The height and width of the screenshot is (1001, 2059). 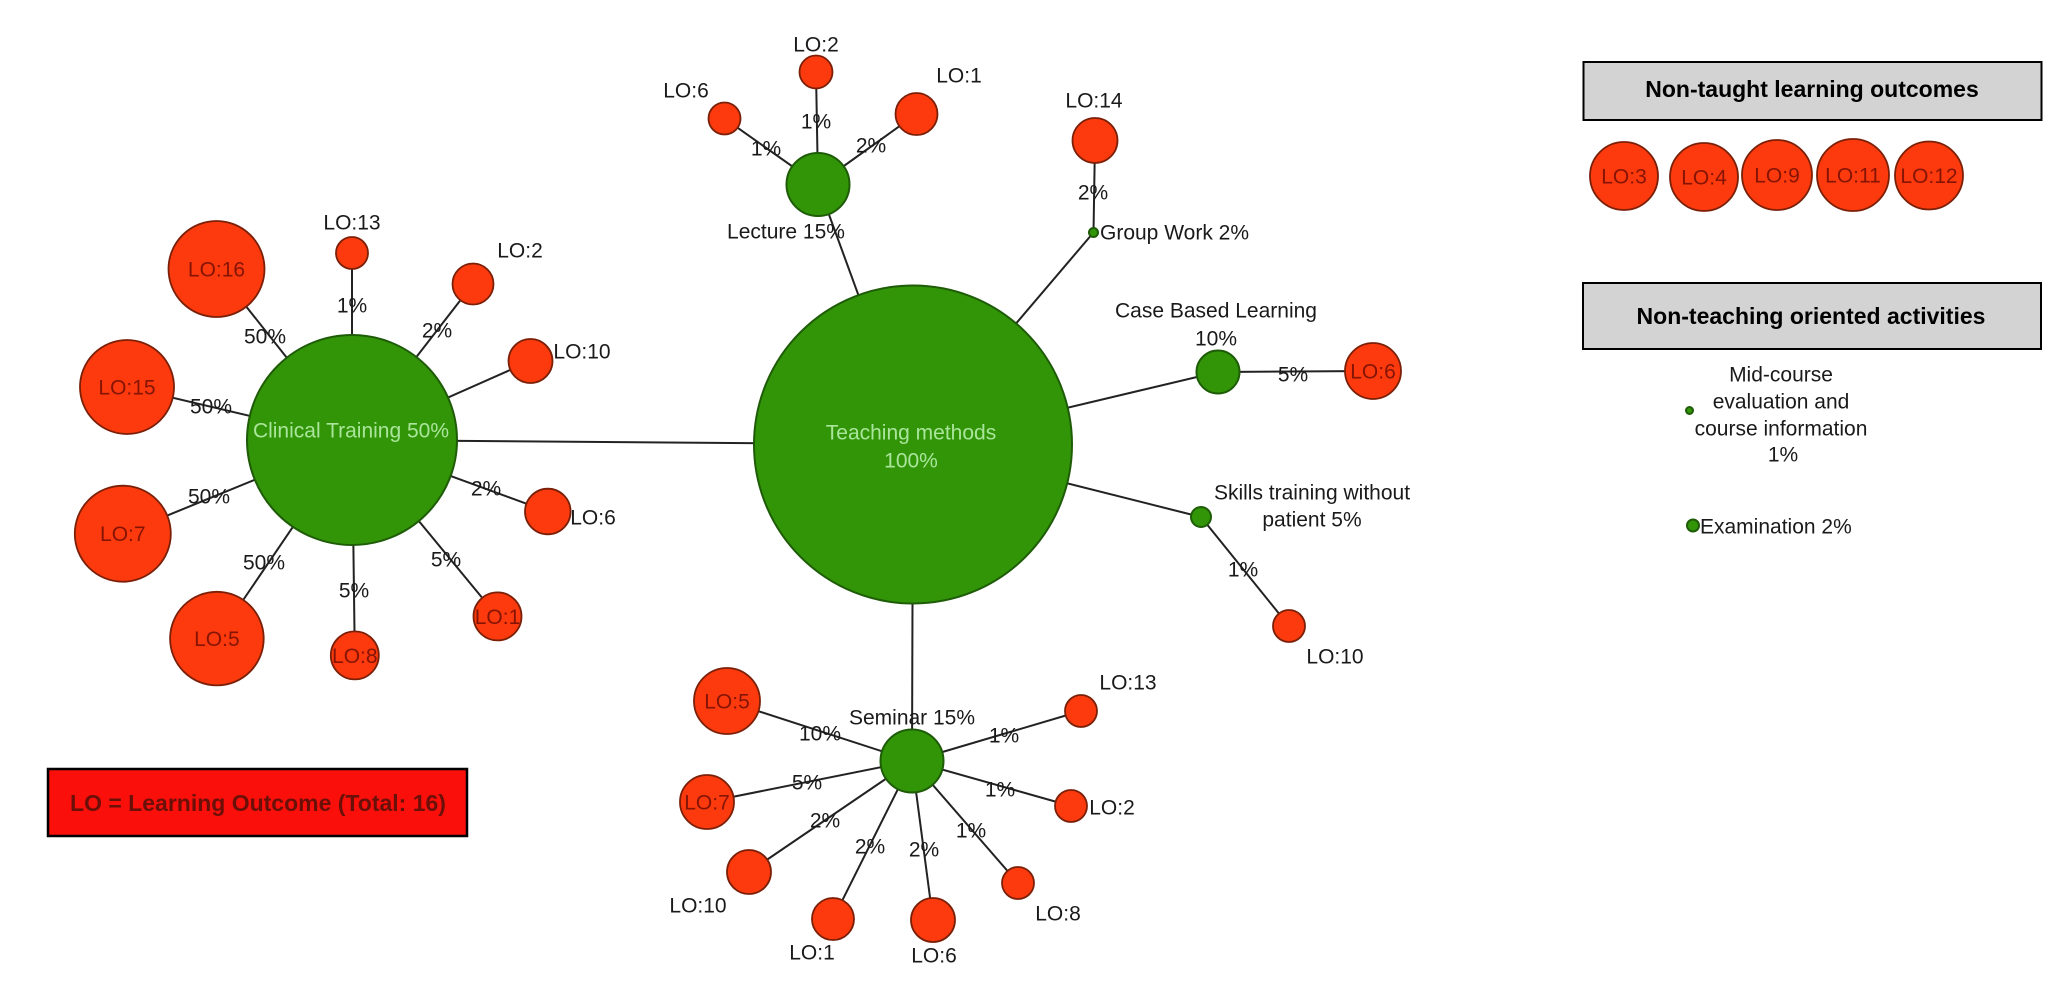 What do you see at coordinates (911, 461) in the screenshot?
I see `svg-text: 100%` at bounding box center [911, 461].